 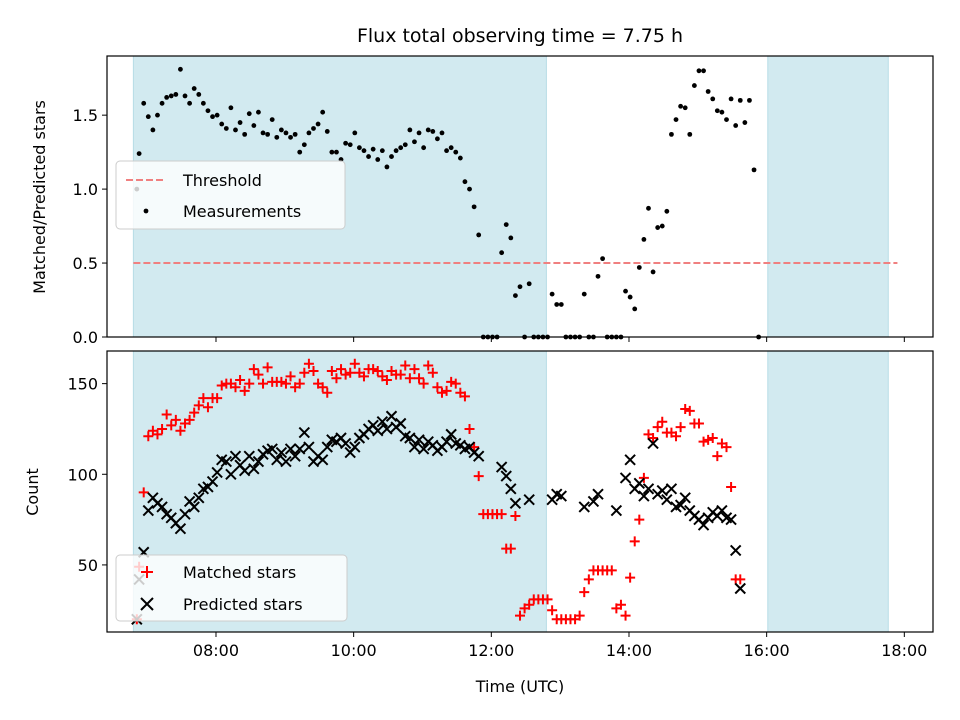 I want to click on y-tick-label: 150, so click(x=82, y=384).